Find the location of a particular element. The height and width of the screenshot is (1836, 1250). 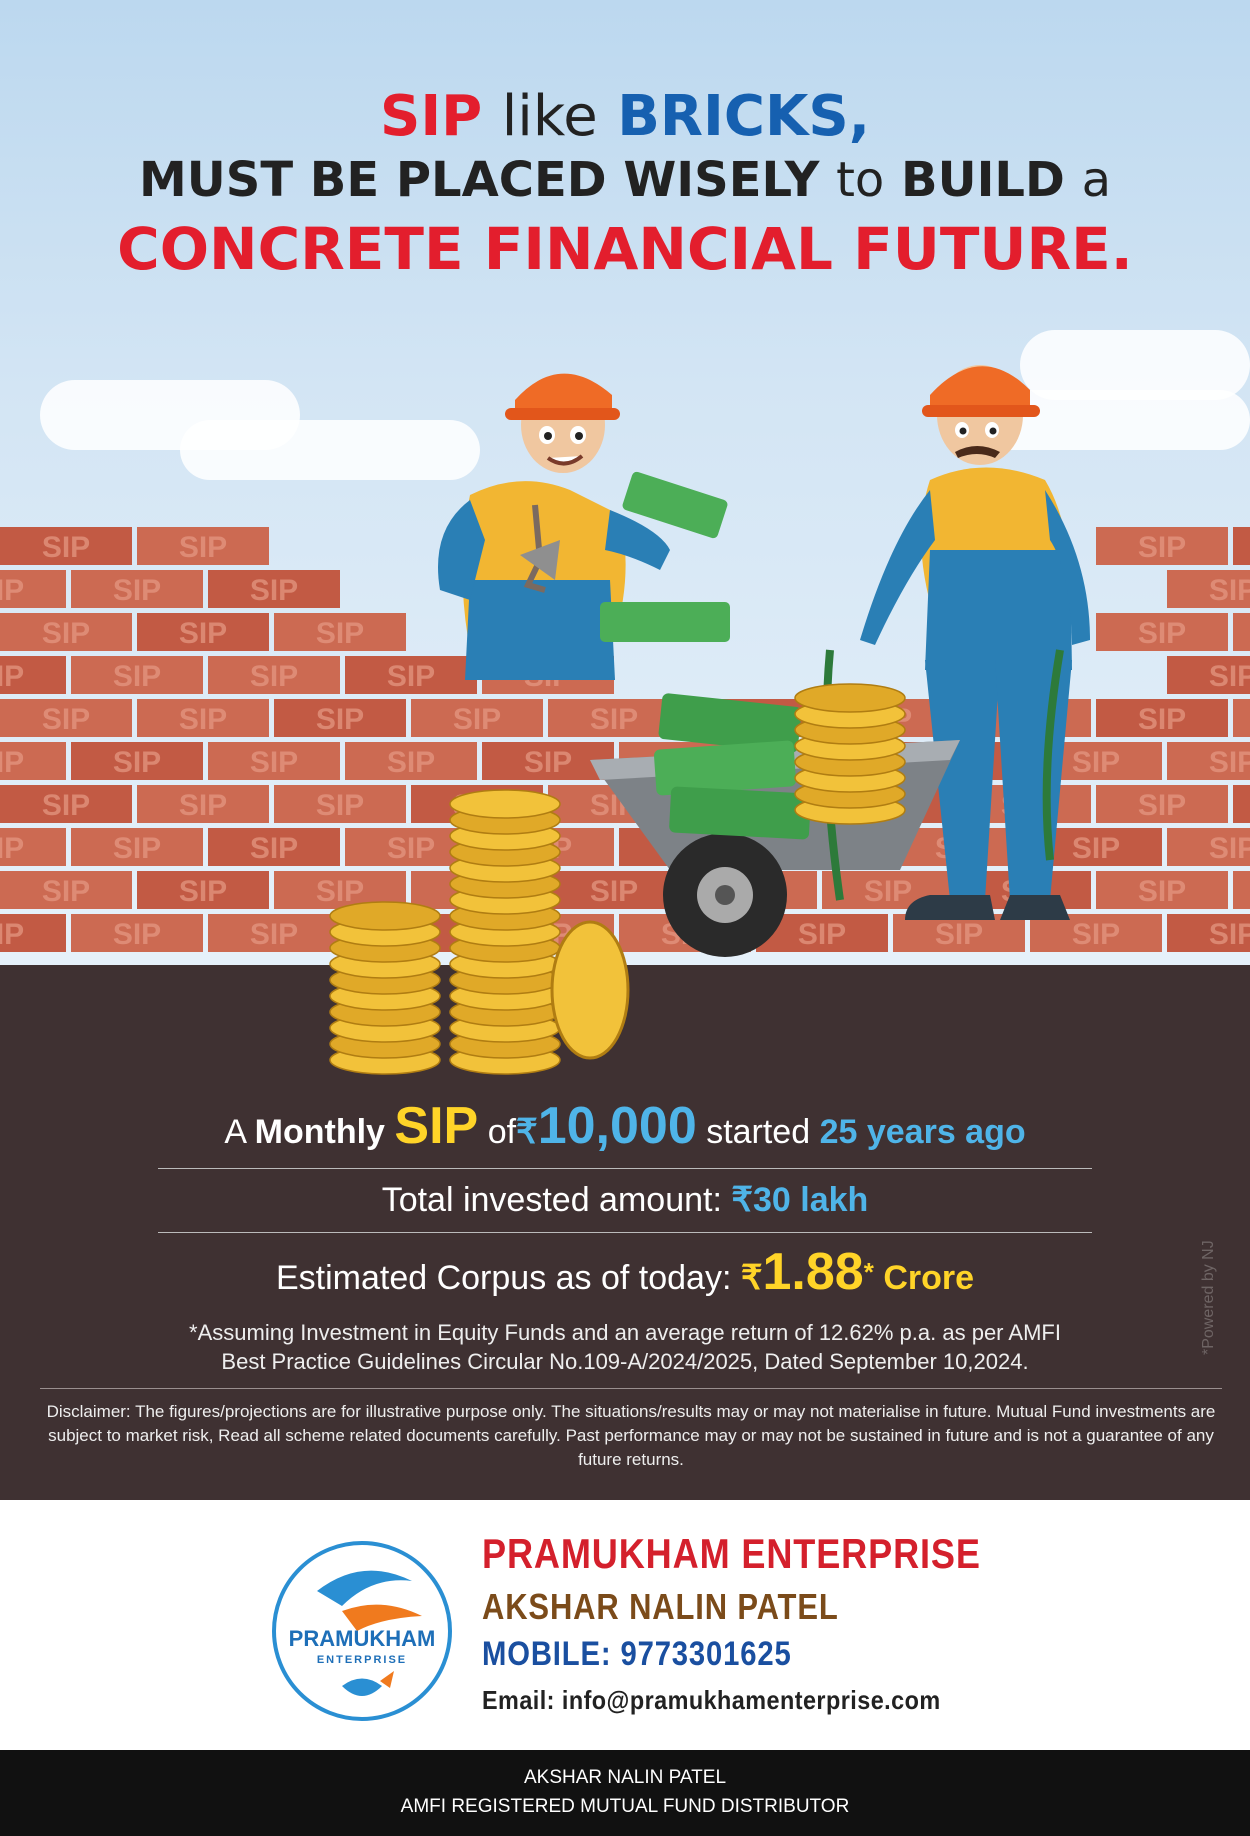

pramukham-logo: PRAMUKHAM ENTERPRISE is located at coordinates (362, 1631).